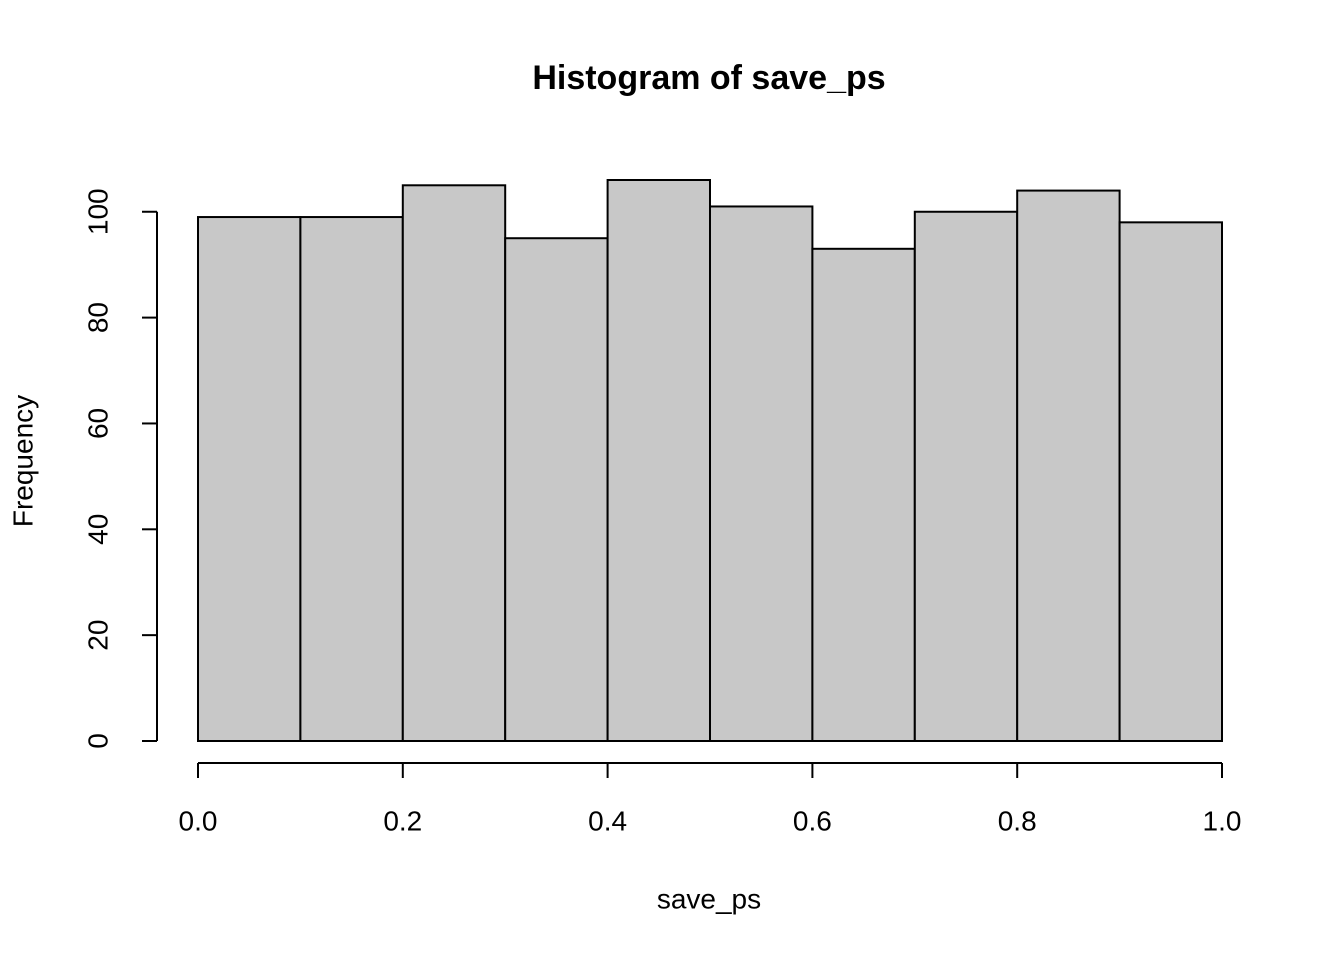 This screenshot has height=960, width=1344. What do you see at coordinates (97, 211) in the screenshot?
I see `y-tick-label: 100` at bounding box center [97, 211].